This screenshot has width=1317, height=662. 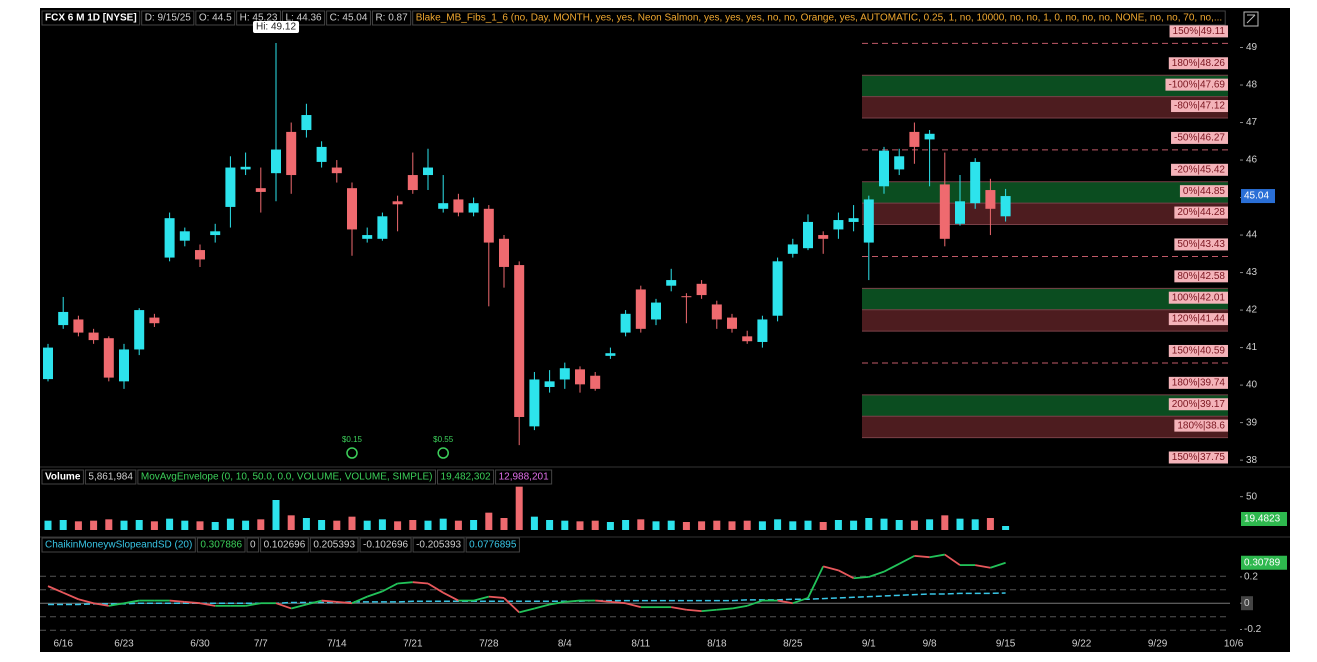 What do you see at coordinates (285, 545) in the screenshot?
I see `cmf-header-item: 0.102696` at bounding box center [285, 545].